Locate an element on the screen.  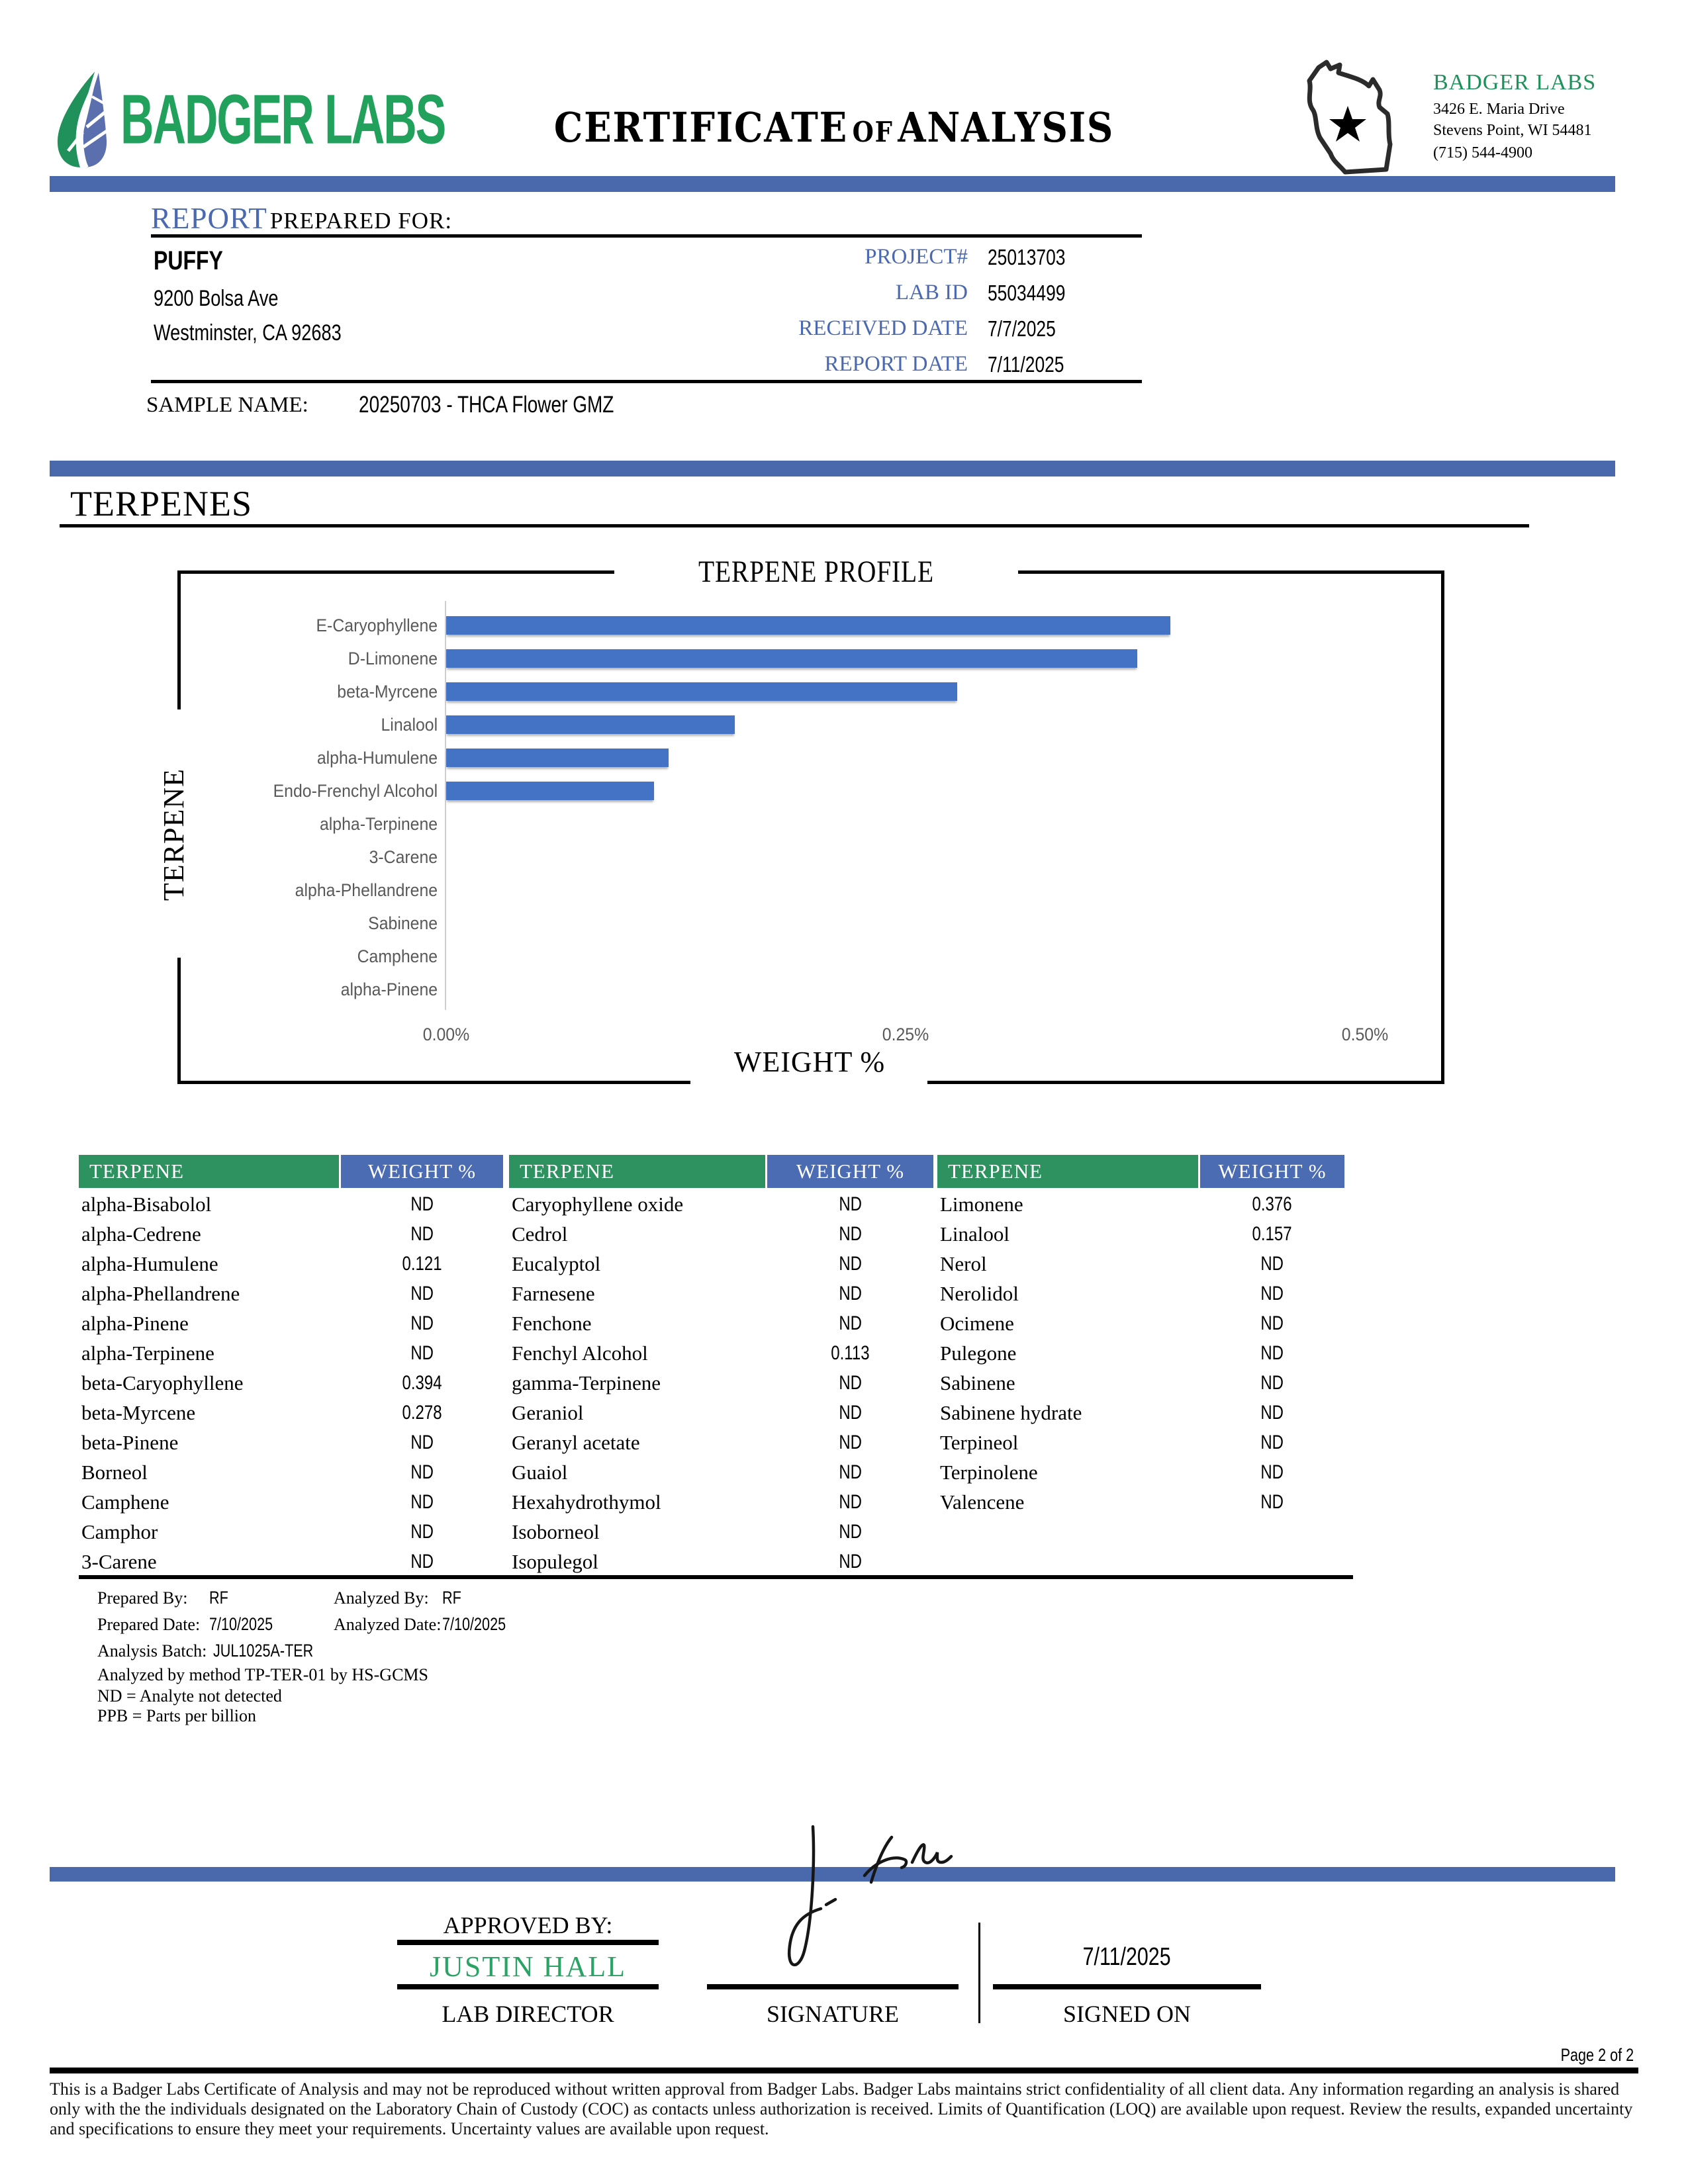
chart-category-label: Endo-Frenchyl Alcohol is located at coordinates (355, 791).